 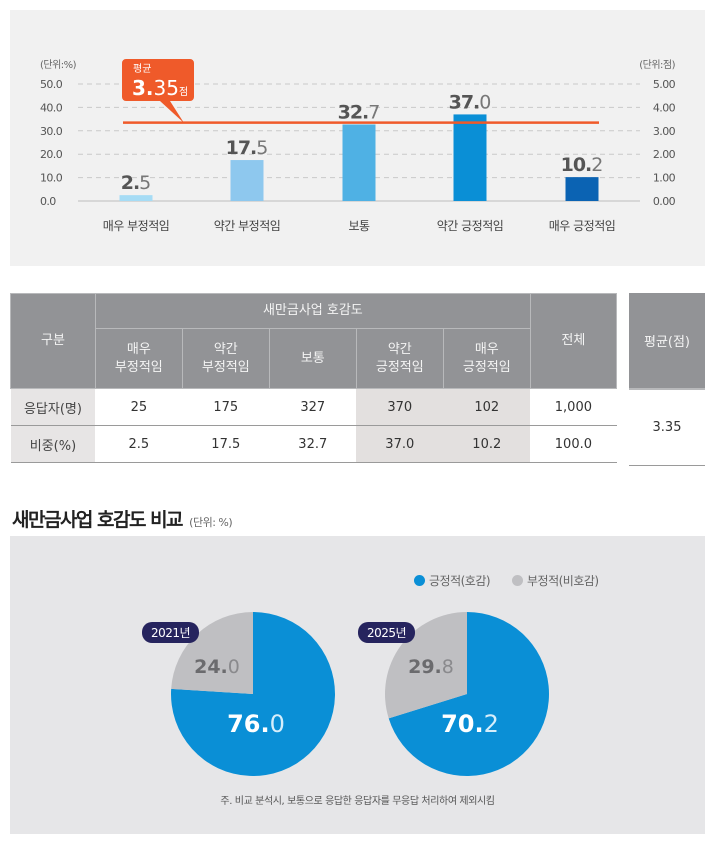 I want to click on left-tick-label: 30.0, so click(x=51, y=131).